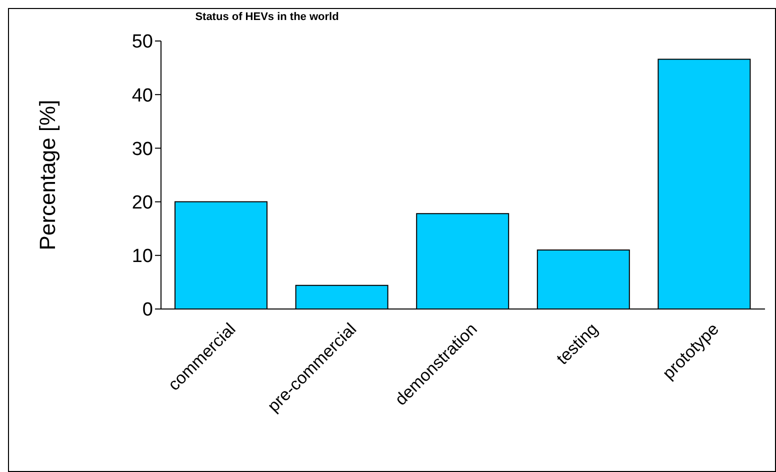  Describe the element at coordinates (142, 95) in the screenshot. I see `y-tick-label: 40` at that location.